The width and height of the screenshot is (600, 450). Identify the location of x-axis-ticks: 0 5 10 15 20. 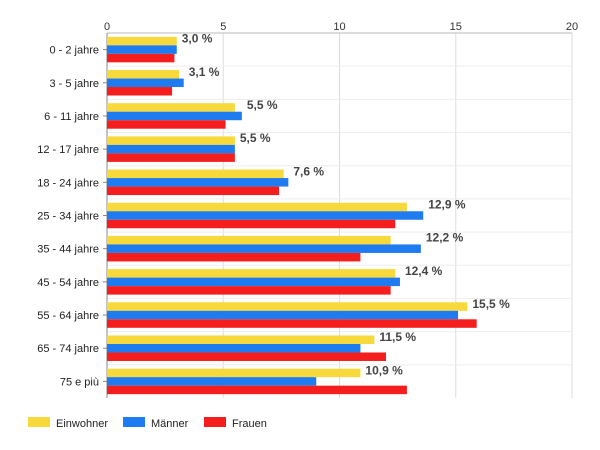
(341, 27).